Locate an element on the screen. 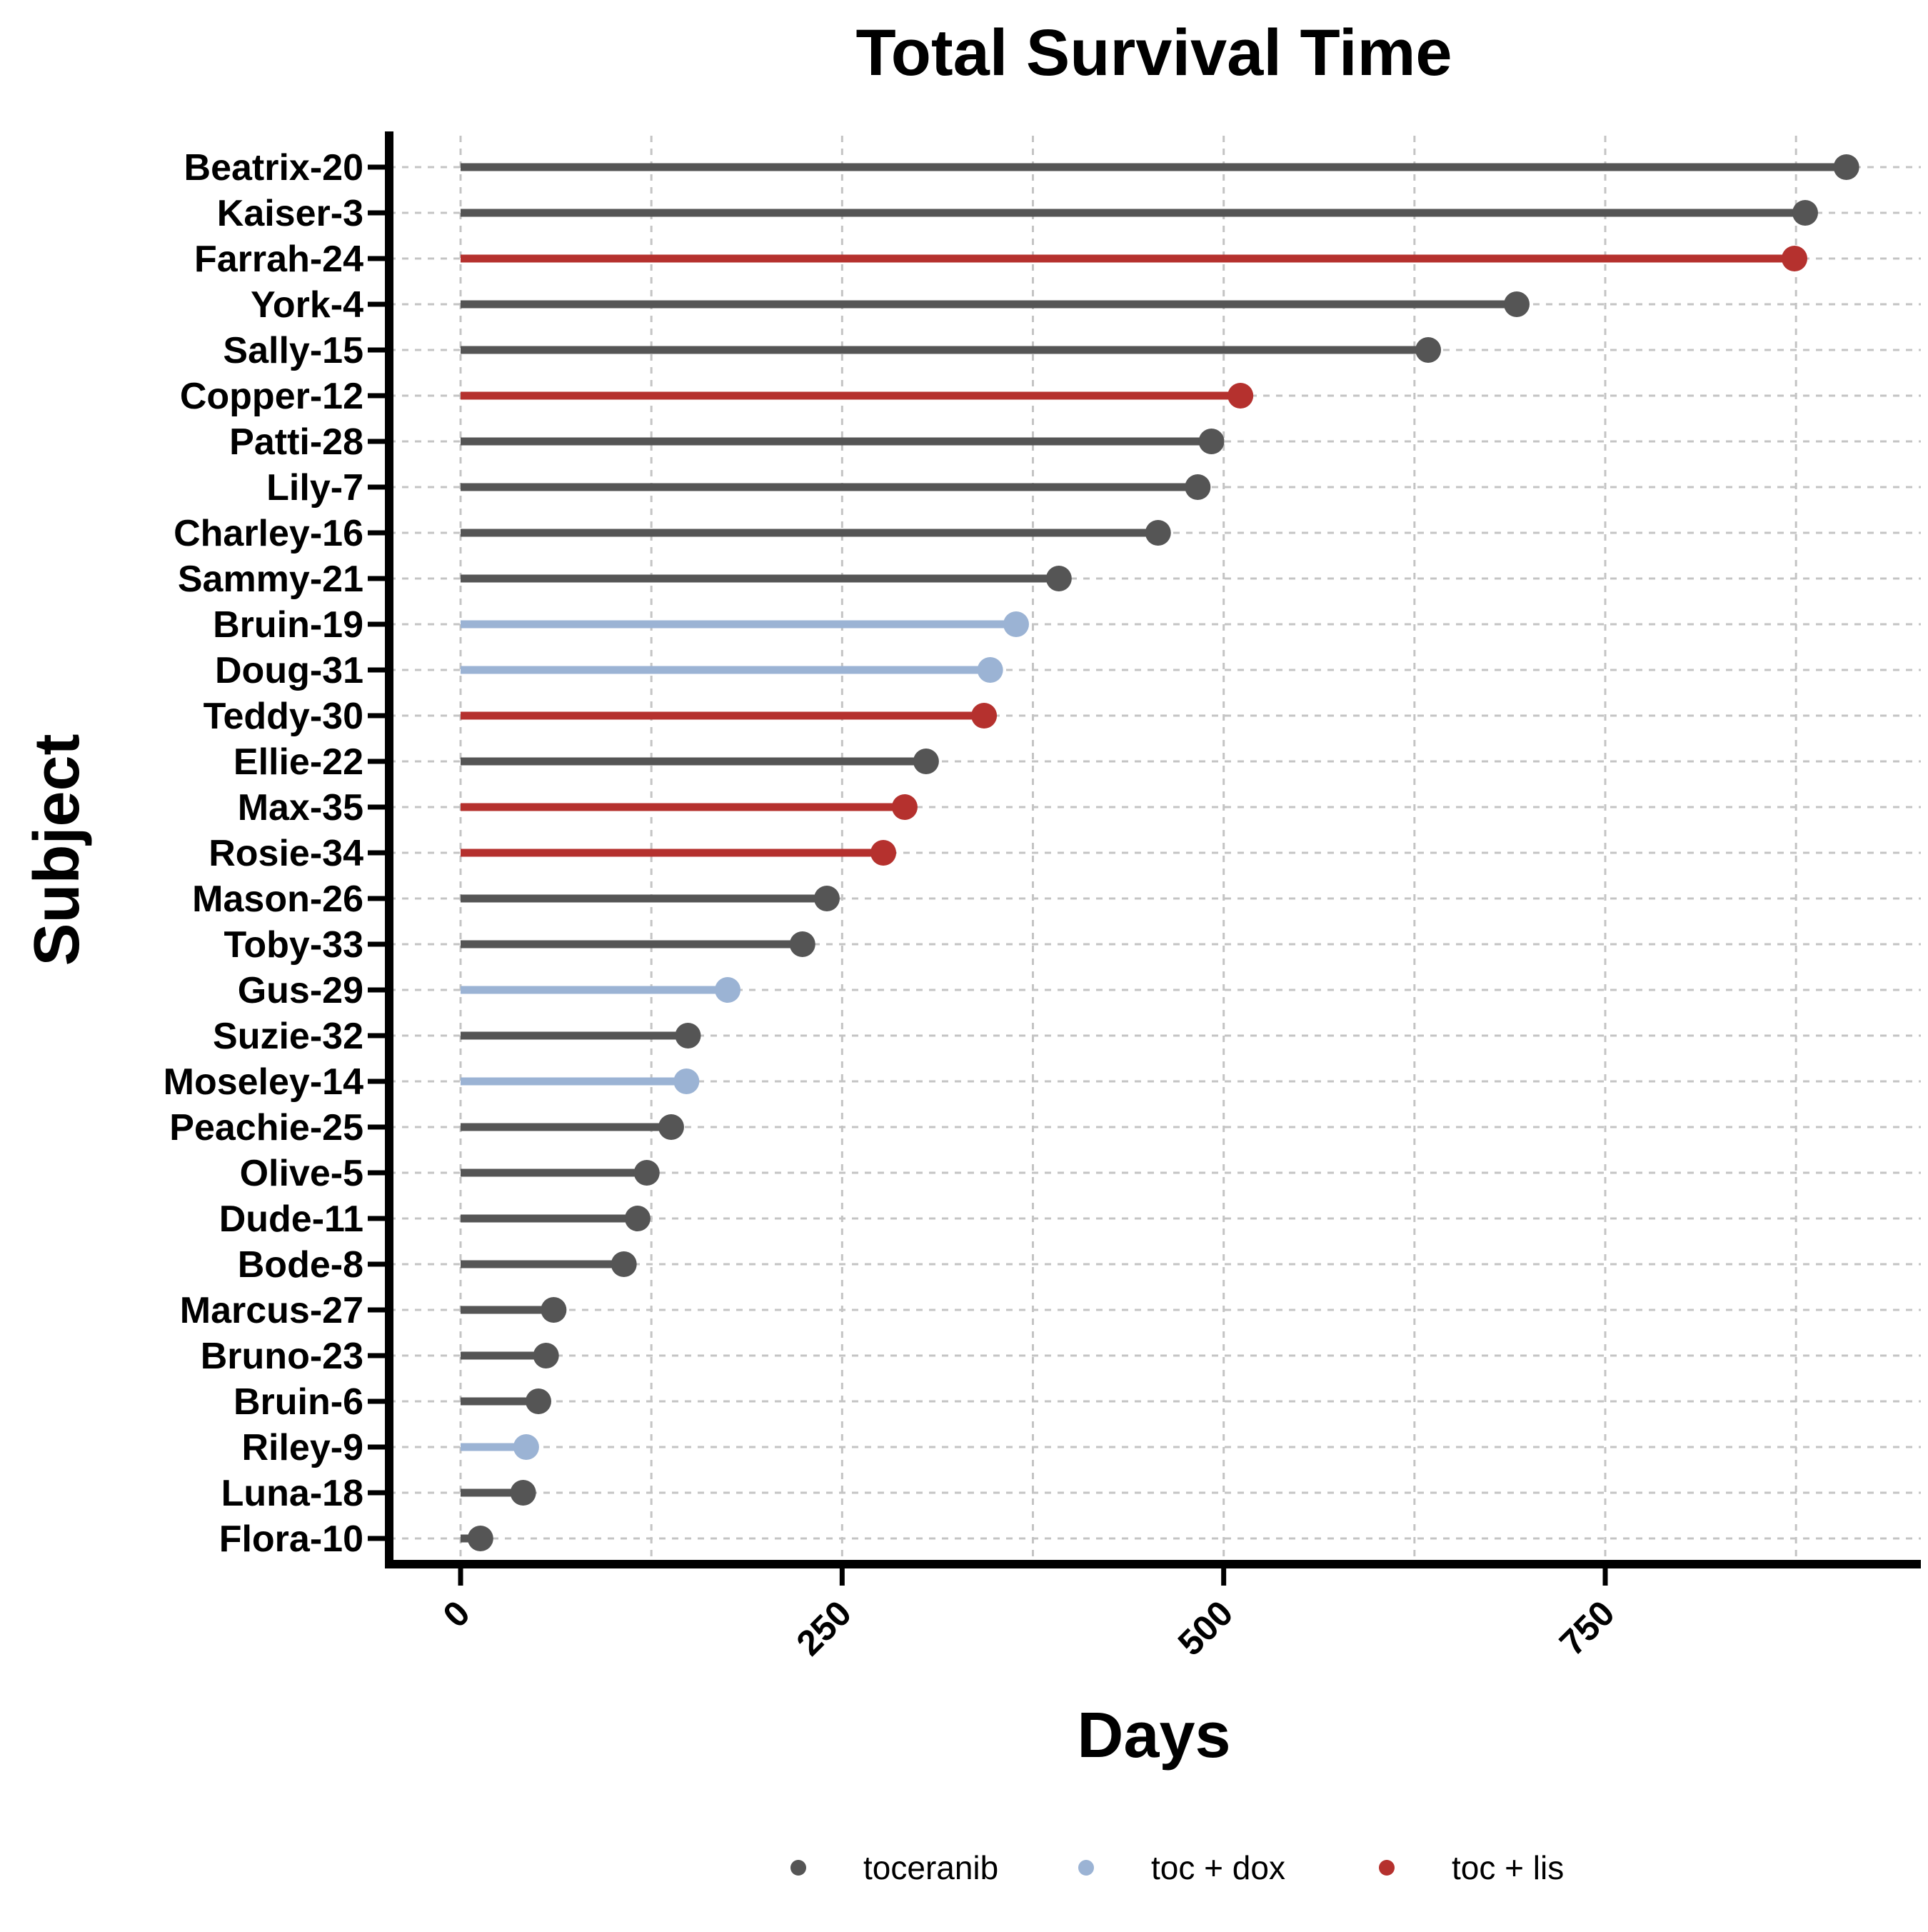  y-tick-label: Teddy-30 is located at coordinates (283, 716).